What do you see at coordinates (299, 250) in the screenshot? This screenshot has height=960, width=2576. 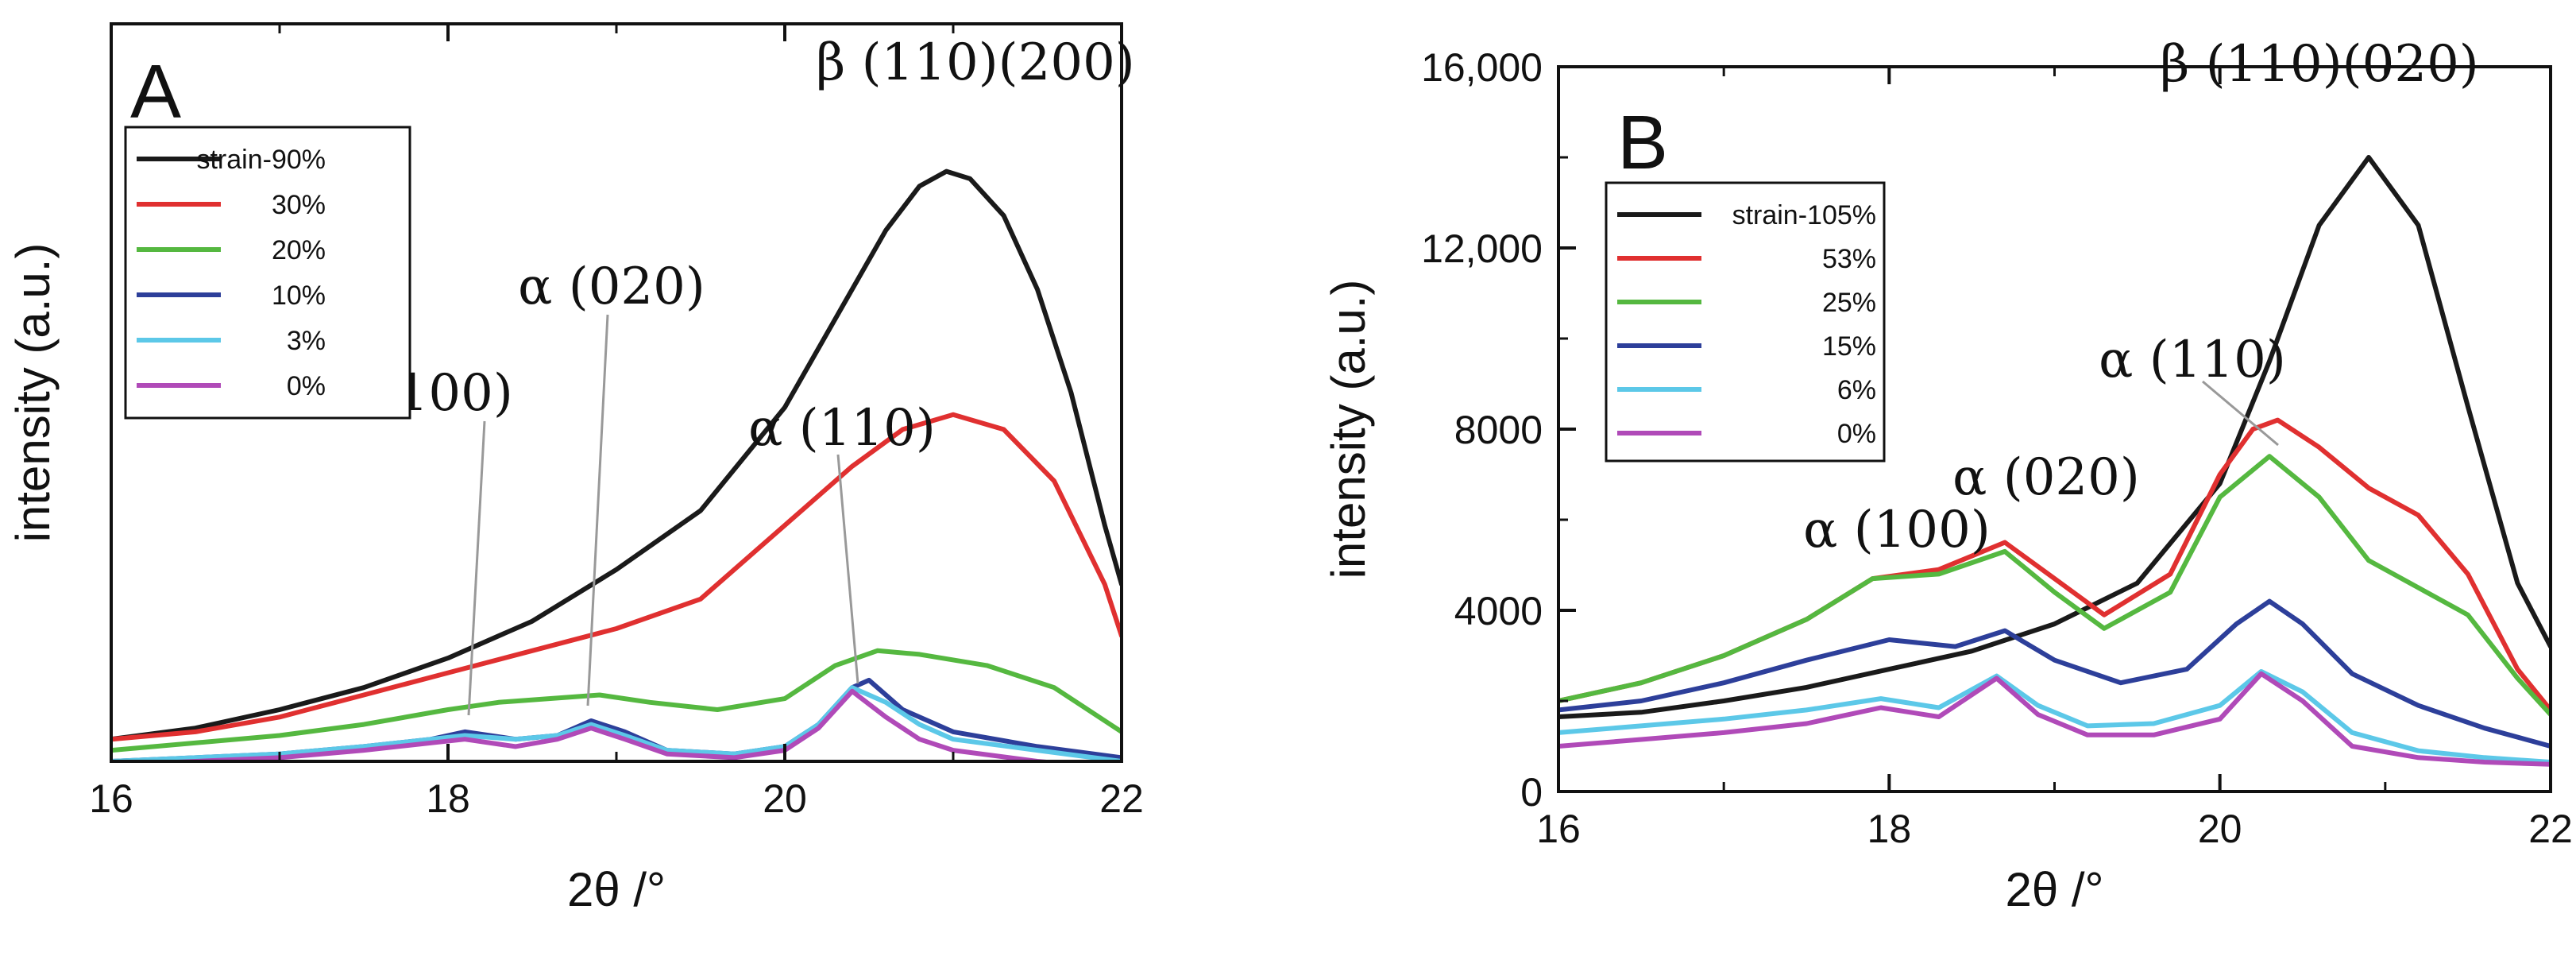 I see `legend-label: 20%` at bounding box center [299, 250].